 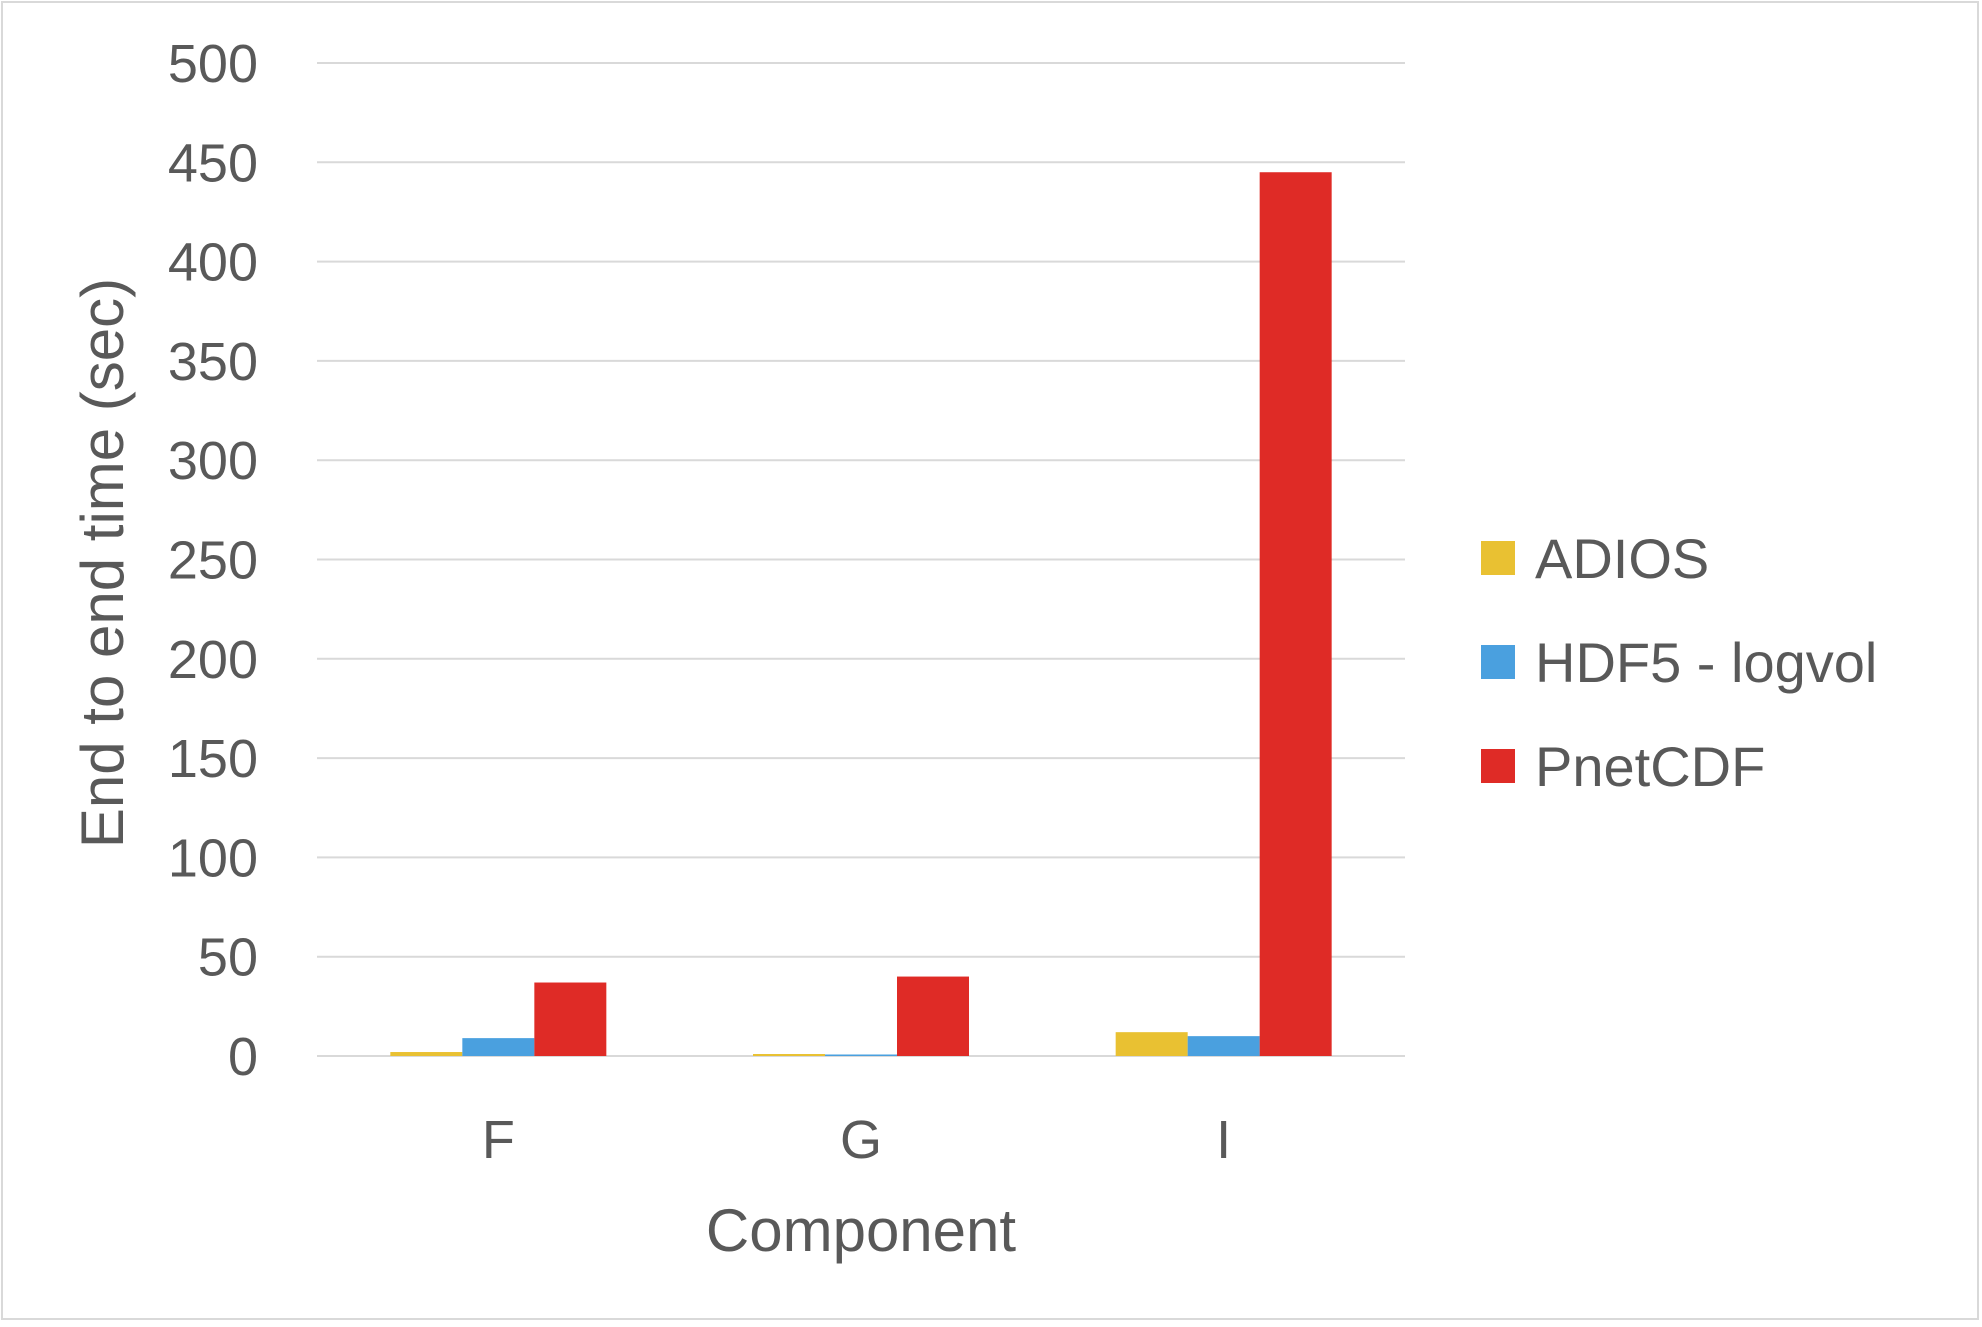 I want to click on y-axis-title: End to end time (sec), so click(x=102, y=563).